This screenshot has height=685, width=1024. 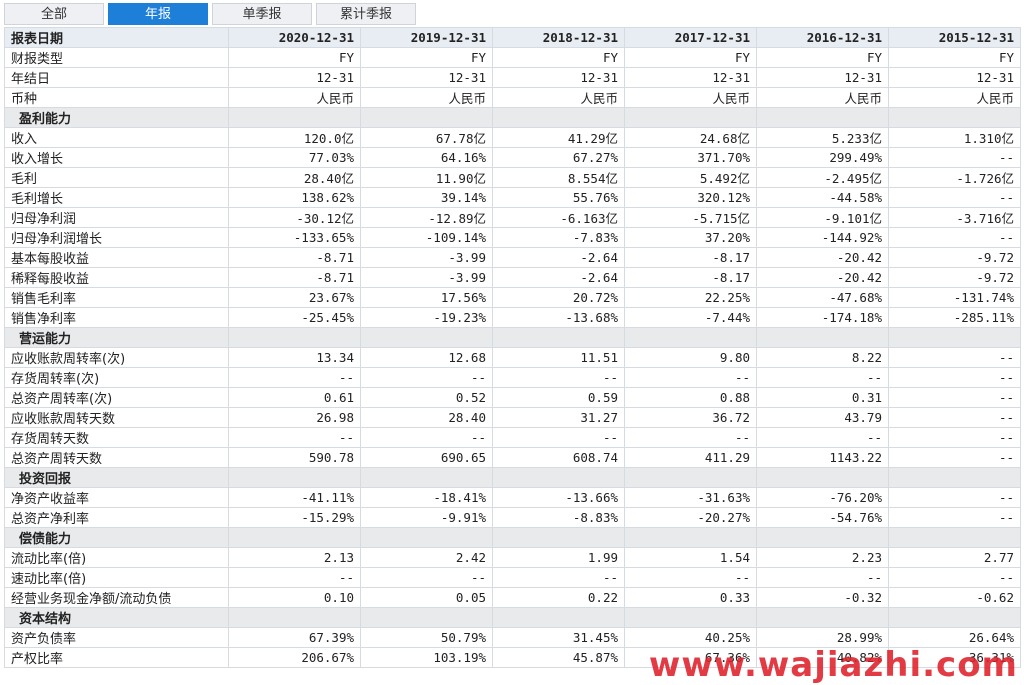 What do you see at coordinates (116, 457) in the screenshot?
I see `row-label: 总资产周转天数` at bounding box center [116, 457].